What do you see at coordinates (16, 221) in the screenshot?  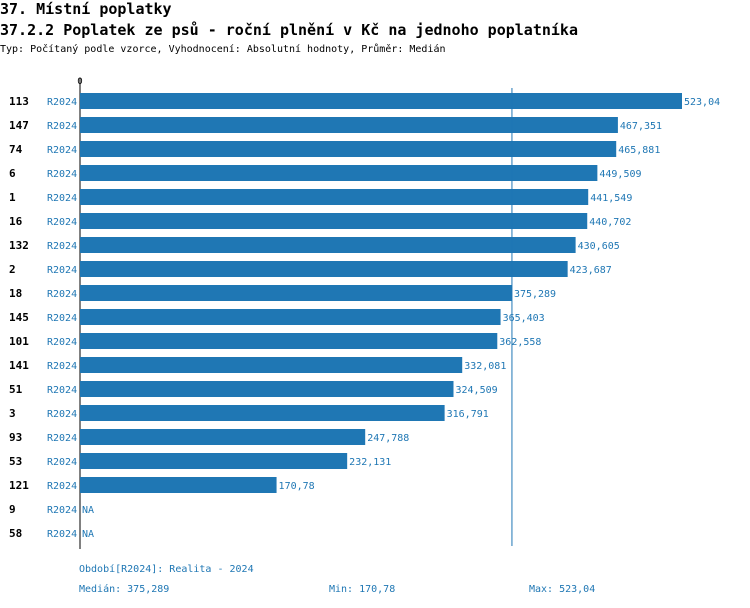 I see `category-label: 16` at bounding box center [16, 221].